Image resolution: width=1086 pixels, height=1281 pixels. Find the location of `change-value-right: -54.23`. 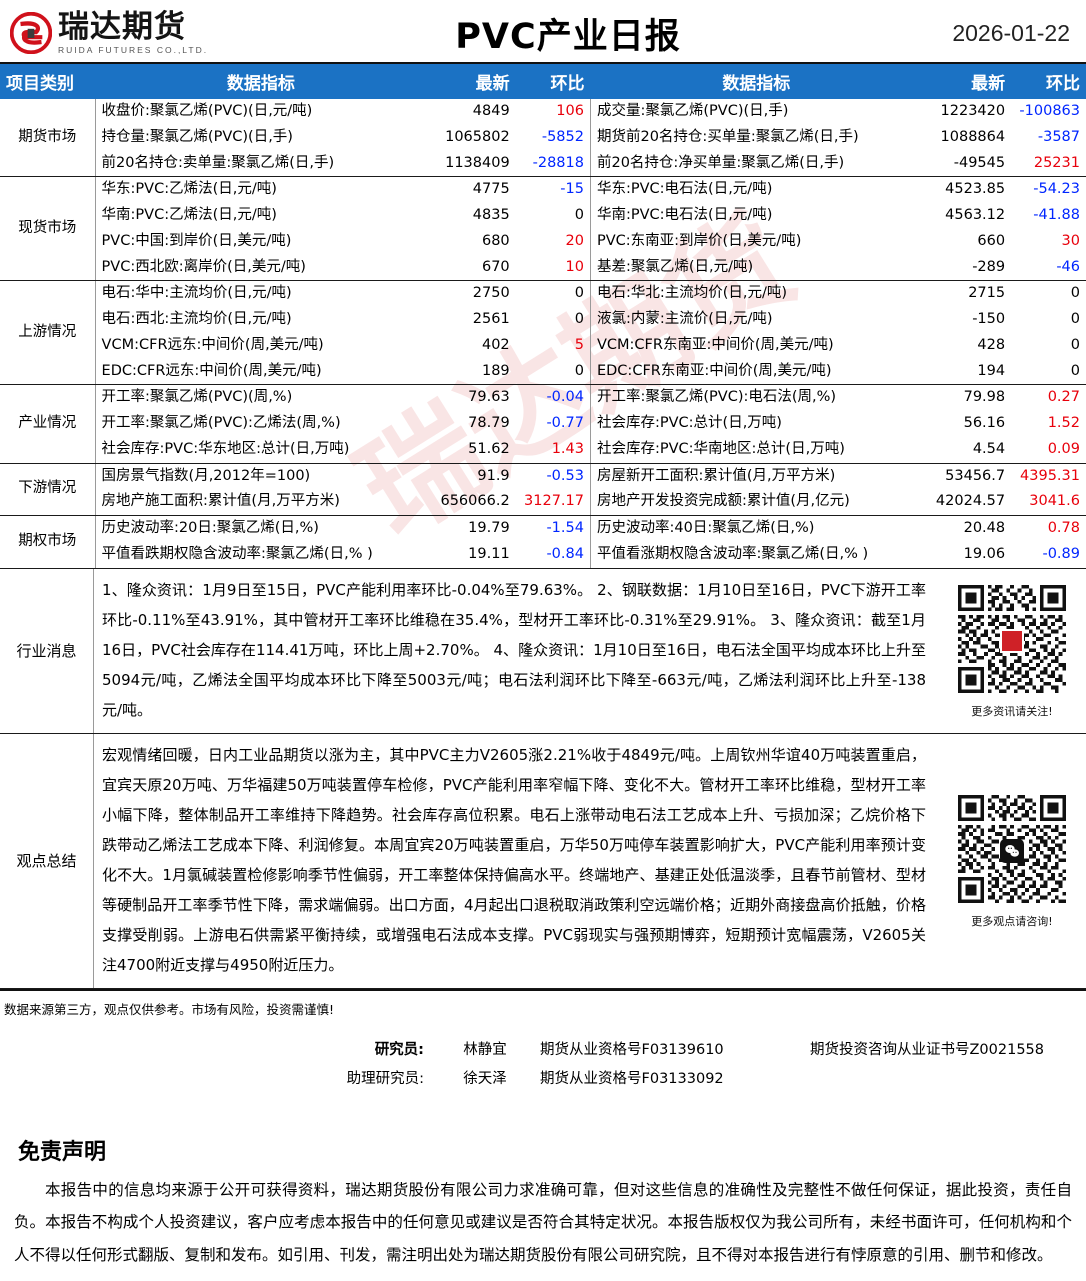

change-value-right: -54.23 is located at coordinates (1048, 190).